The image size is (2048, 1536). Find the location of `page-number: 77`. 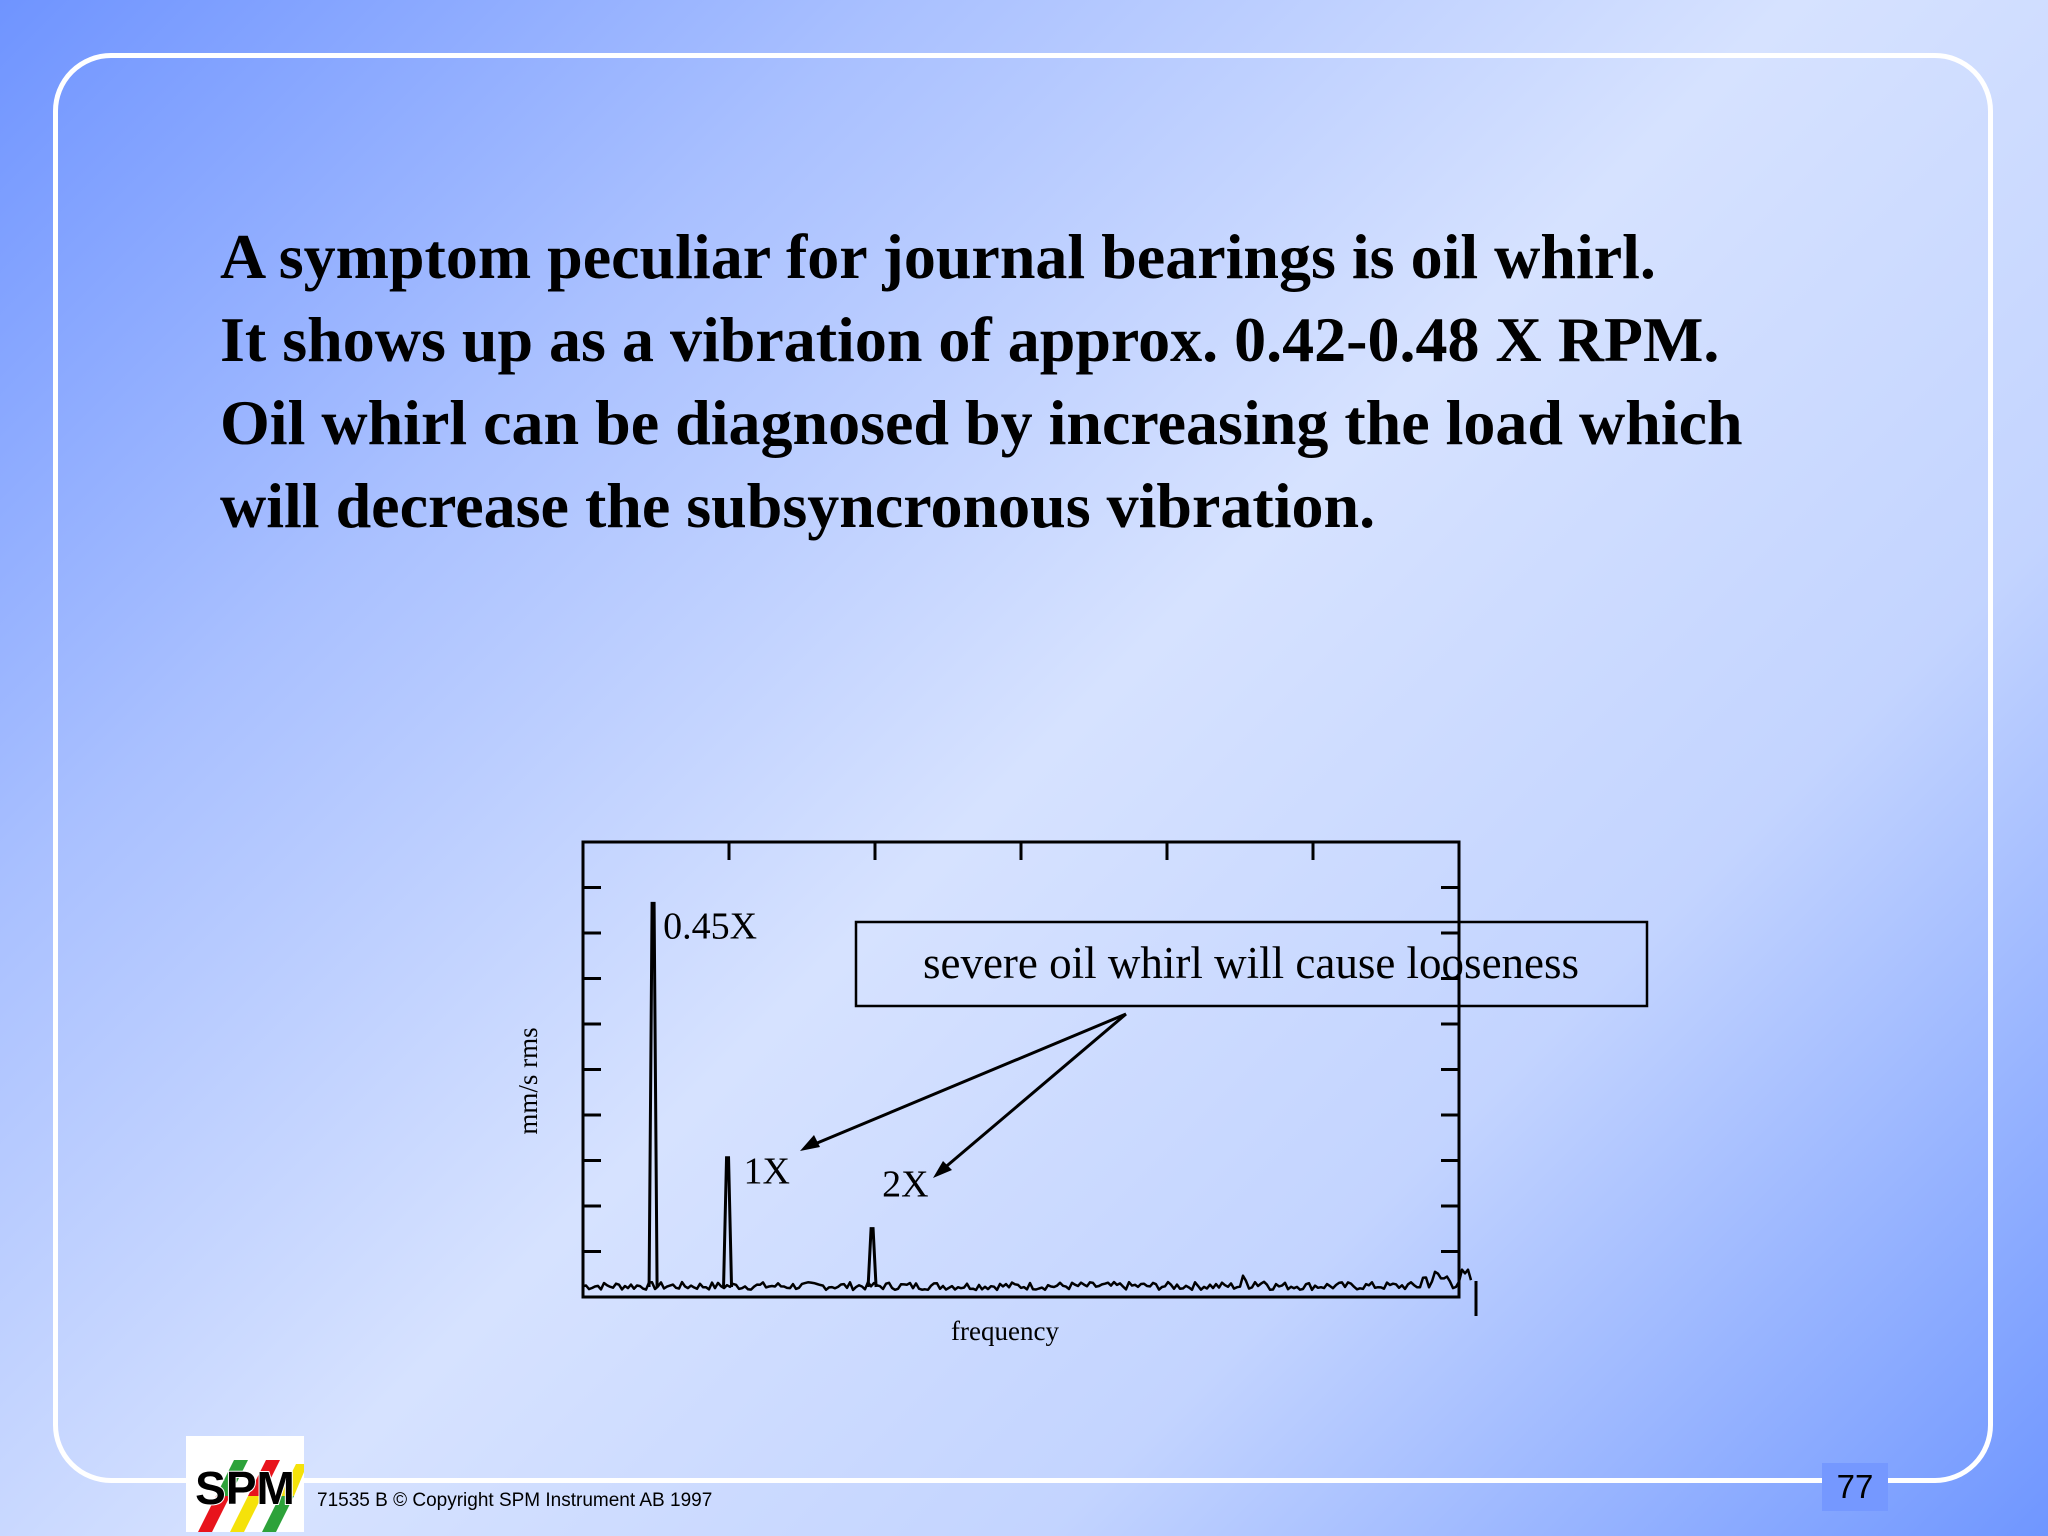

page-number: 77 is located at coordinates (1855, 1487).